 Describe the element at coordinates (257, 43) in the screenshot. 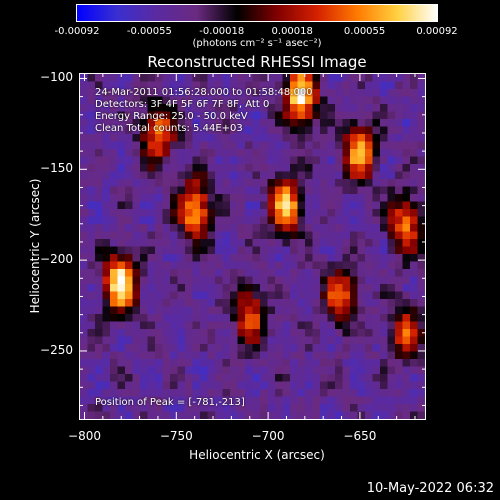

I see `colorbar-unit-label: (photons cm⁻² s⁻¹ asec⁻²)` at that location.